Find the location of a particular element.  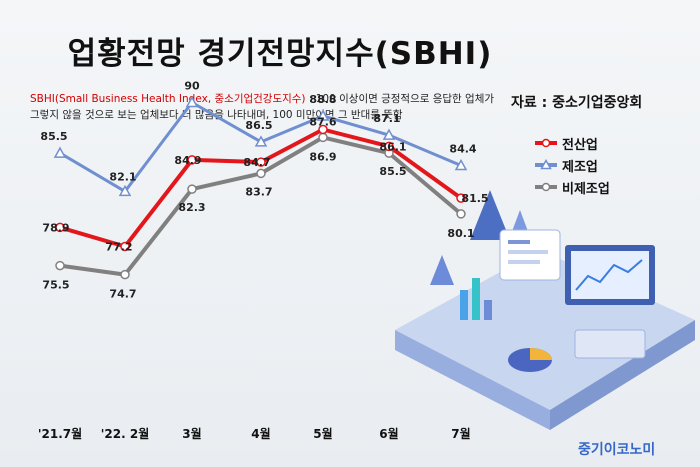

brand-logo: 중기이코노미 is located at coordinates (617, 450).